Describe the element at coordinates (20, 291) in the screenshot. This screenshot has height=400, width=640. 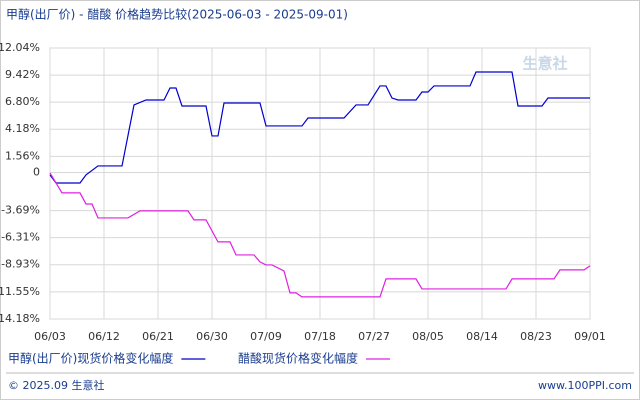
I see `y-tick-label: -11.55%` at that location.